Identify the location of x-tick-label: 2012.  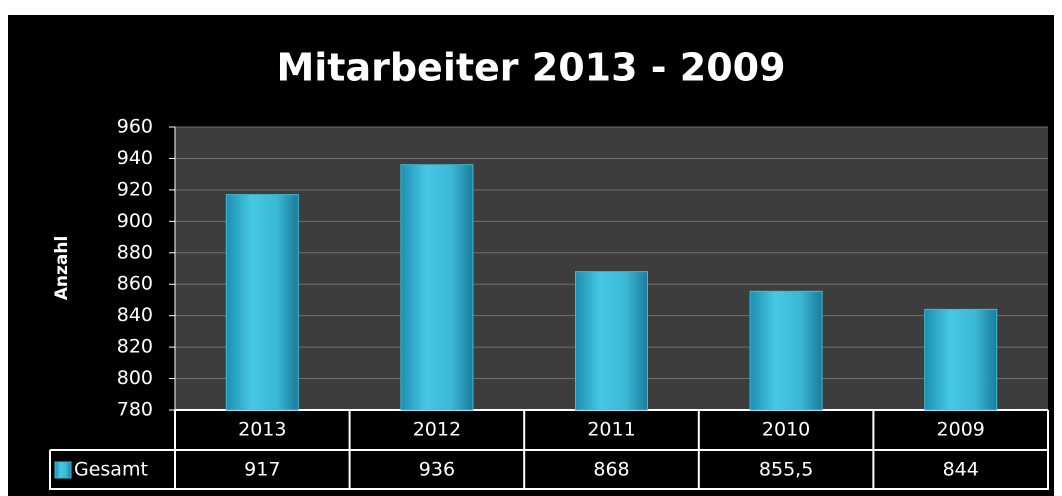
(437, 430).